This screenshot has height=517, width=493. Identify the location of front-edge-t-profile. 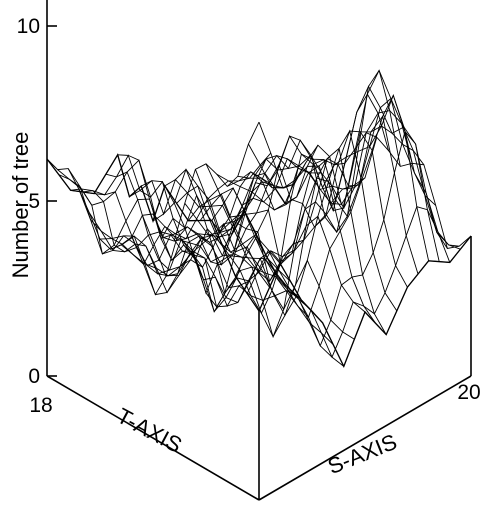
(153, 232).